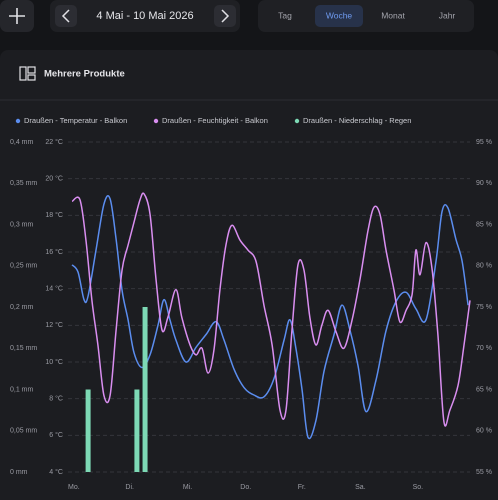 The image size is (498, 500). What do you see at coordinates (187, 487) in the screenshot?
I see `x-tick-label: Mi.` at bounding box center [187, 487].